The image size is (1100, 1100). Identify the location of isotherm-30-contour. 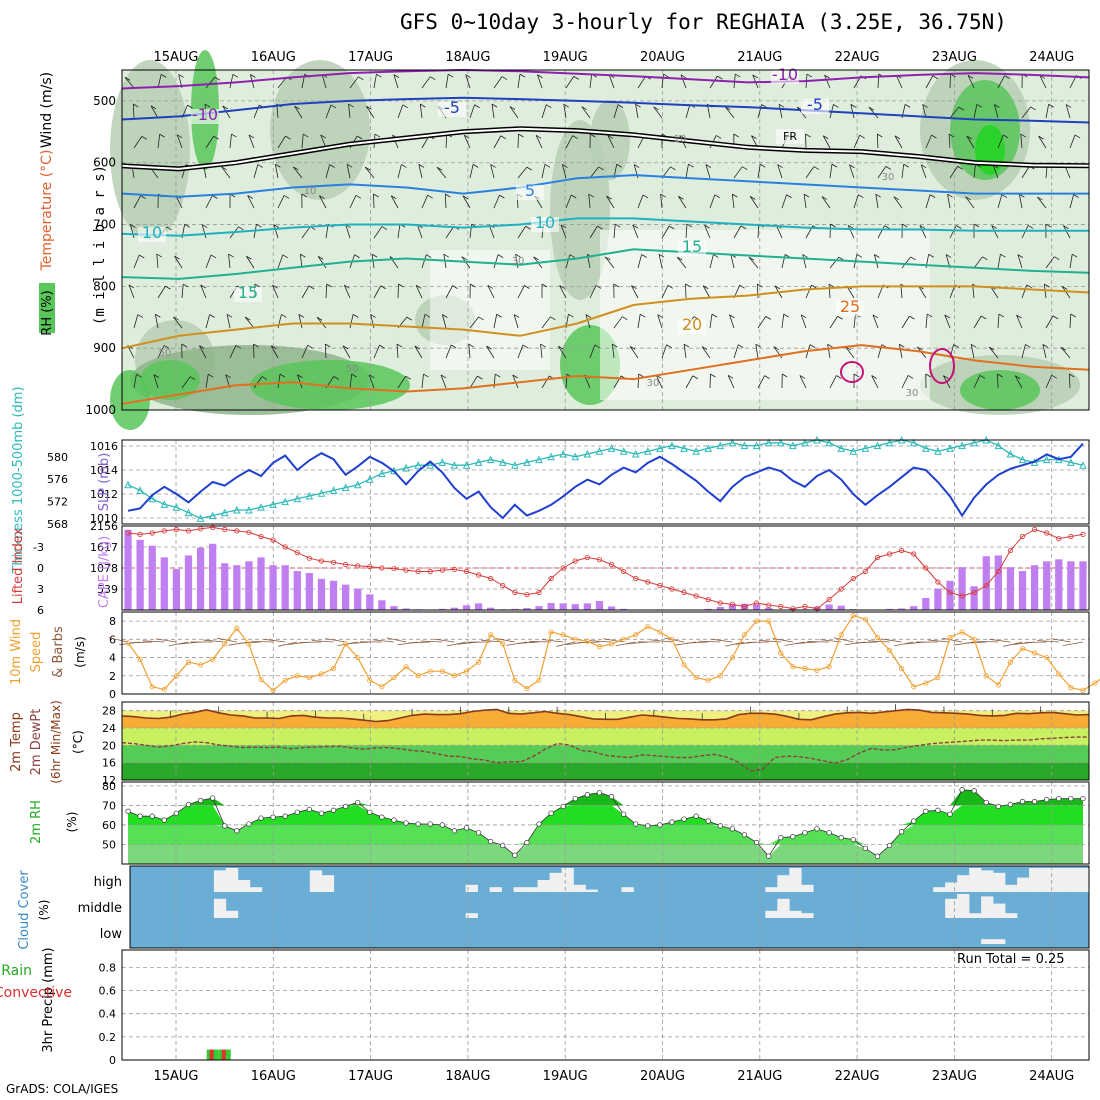
(942, 366).